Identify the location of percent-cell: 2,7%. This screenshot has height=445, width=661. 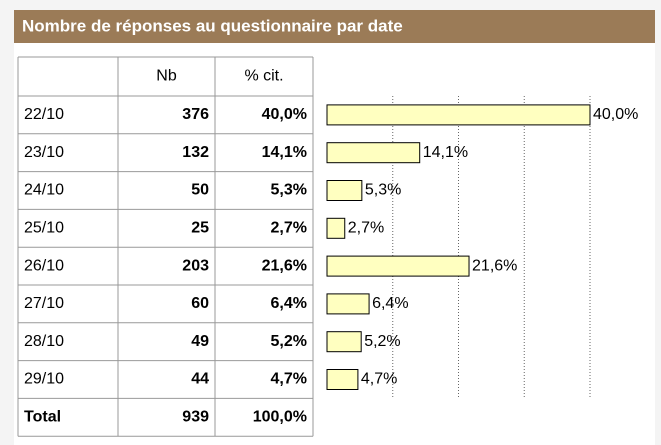
(289, 228).